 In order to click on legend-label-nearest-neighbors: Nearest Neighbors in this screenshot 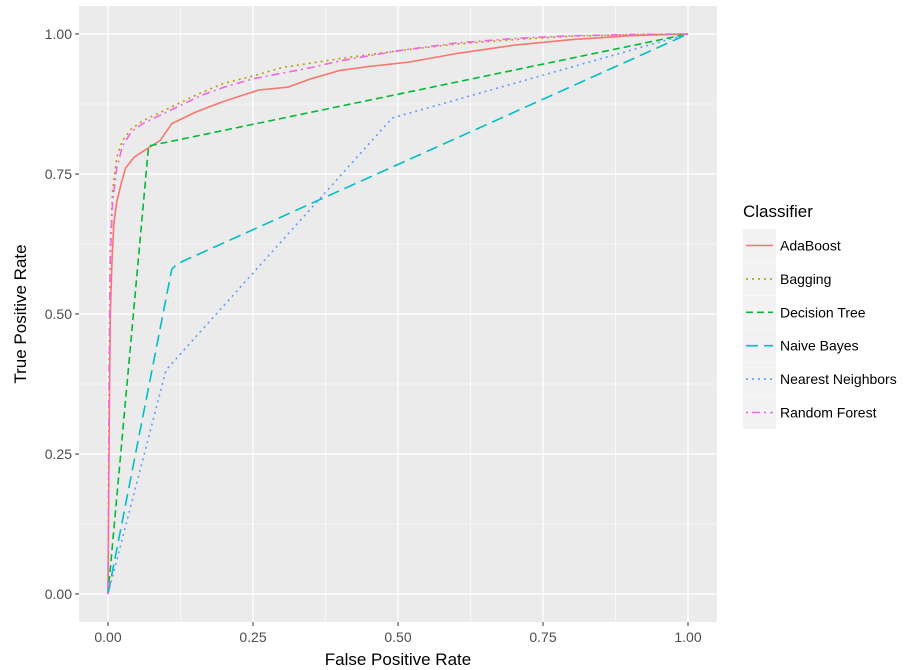, I will do `click(838, 379)`.